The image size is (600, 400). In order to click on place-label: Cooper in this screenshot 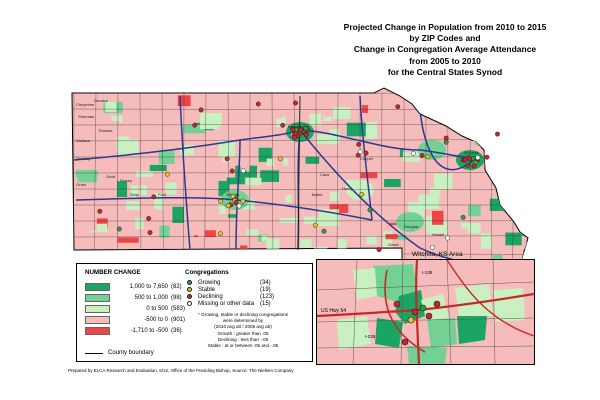, I will do `click(367, 158)`.